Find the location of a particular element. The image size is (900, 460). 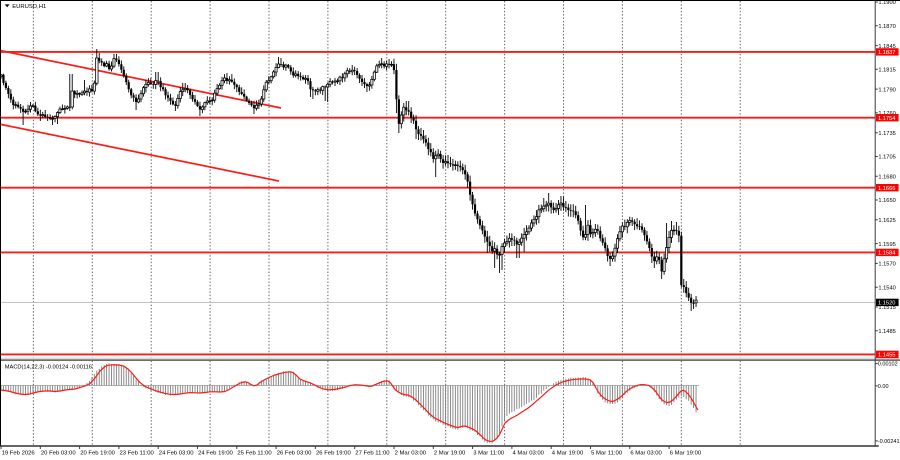

svg-text: 19 Feb 2026 is located at coordinates (19, 454).